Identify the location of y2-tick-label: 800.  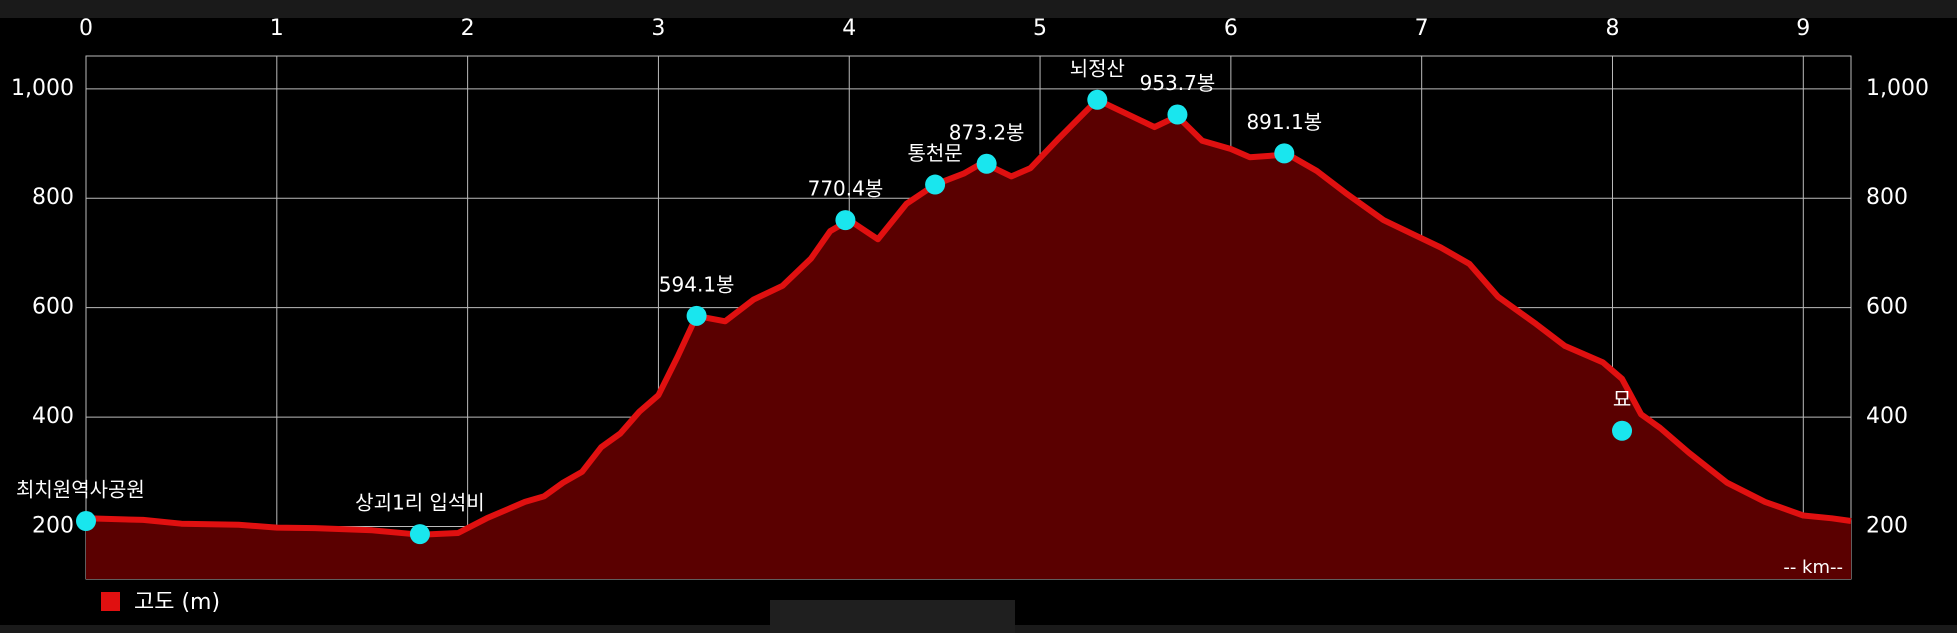
(1887, 197).